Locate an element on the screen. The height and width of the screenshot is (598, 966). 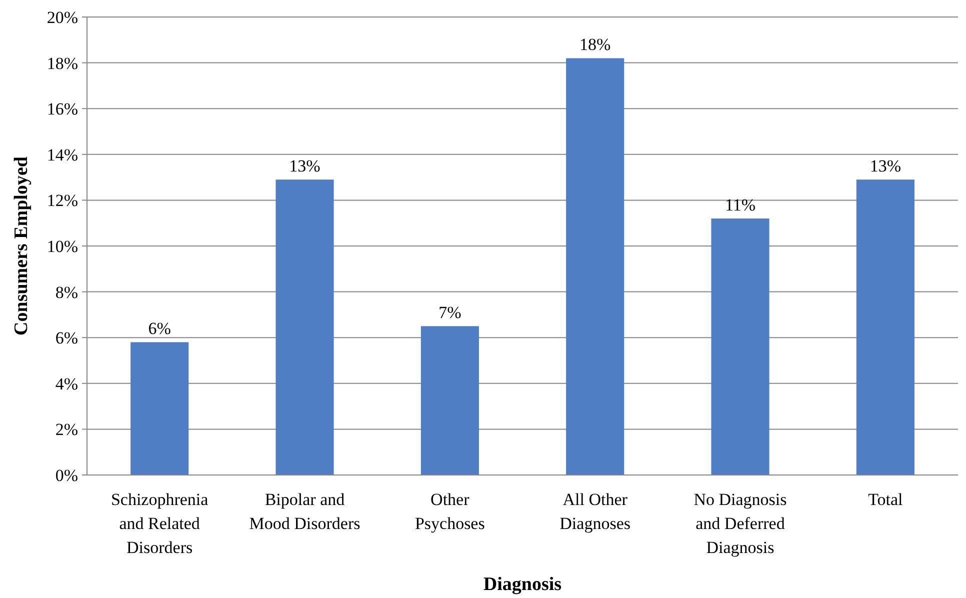
x-tick-label: Schizophrenia and Related Disorders is located at coordinates (159, 523).